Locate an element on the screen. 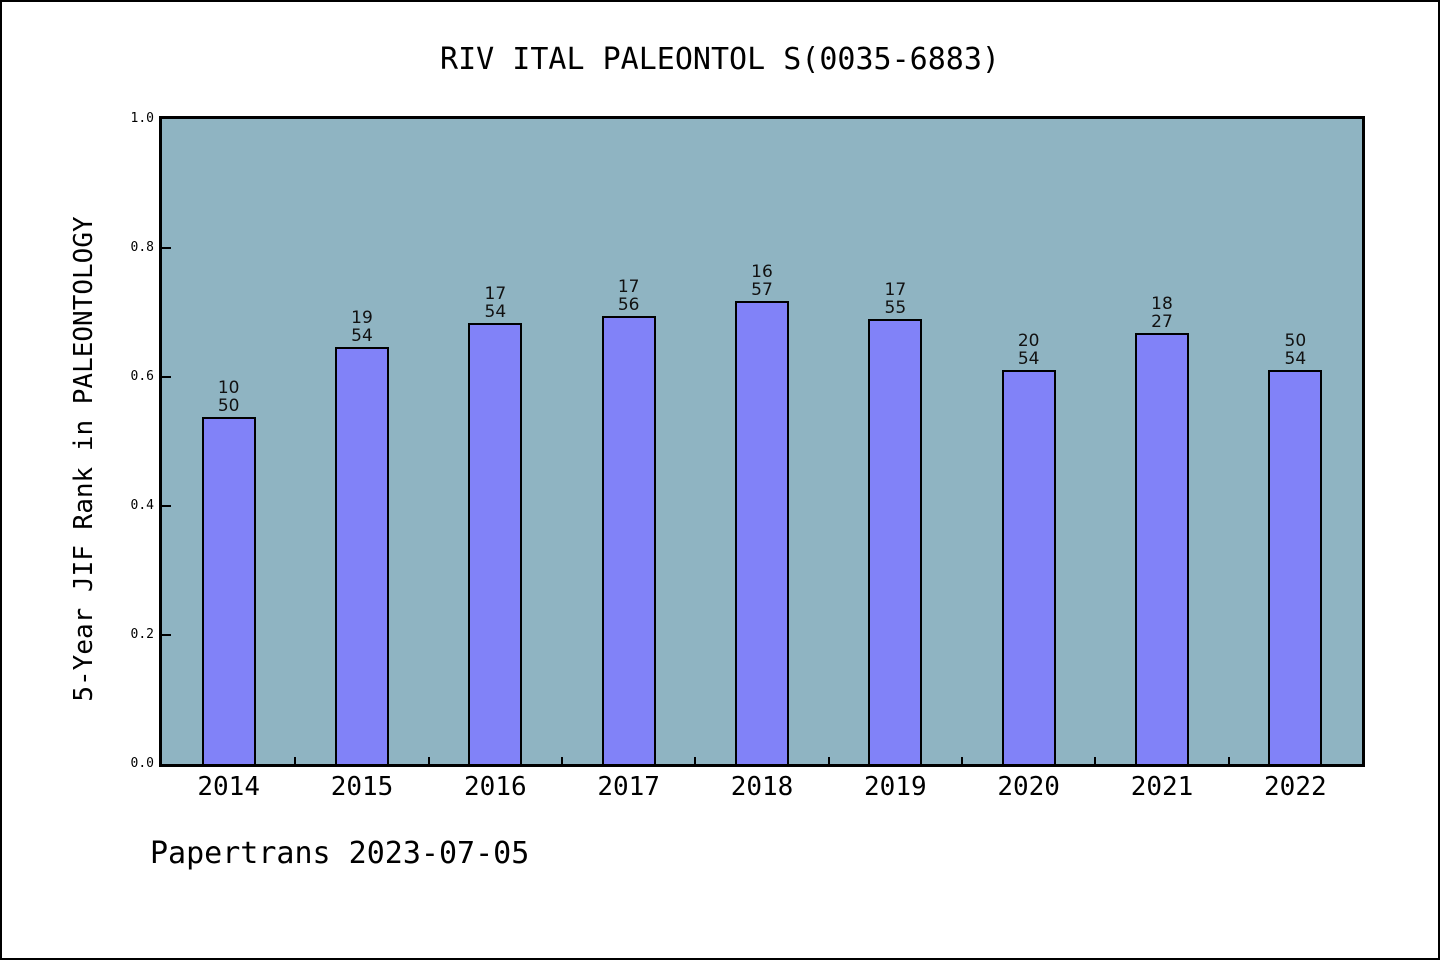 The image size is (1440, 960). x-tick-label-2018: 2018 is located at coordinates (762, 787).